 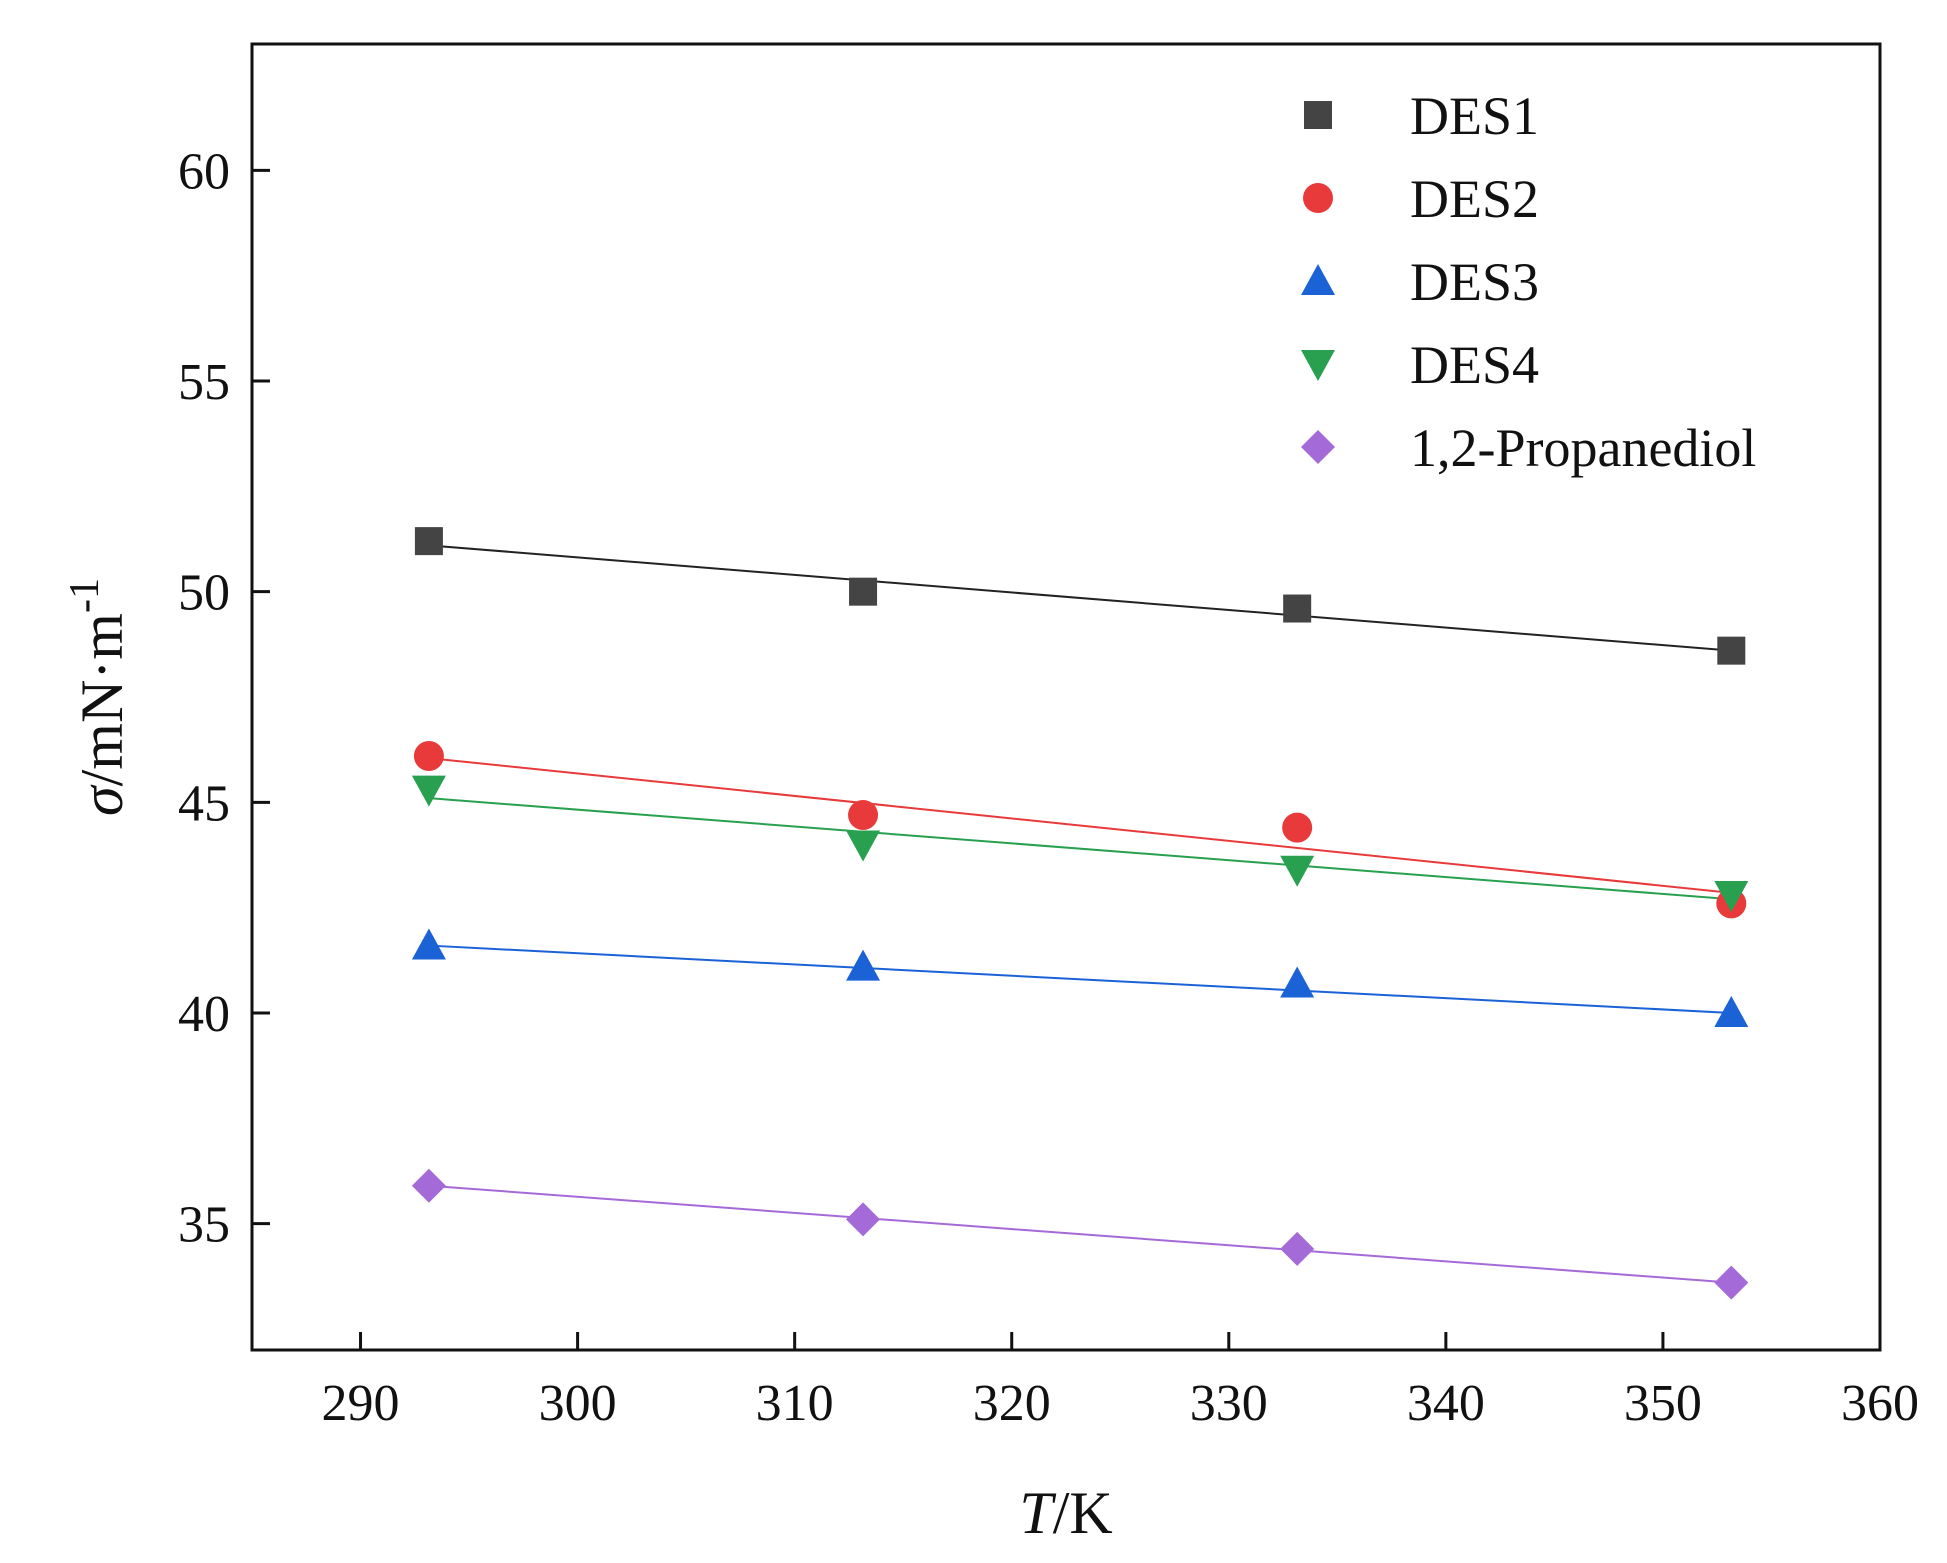 What do you see at coordinates (85, 595) in the screenshot?
I see `y-axis-exponent: -1` at bounding box center [85, 595].